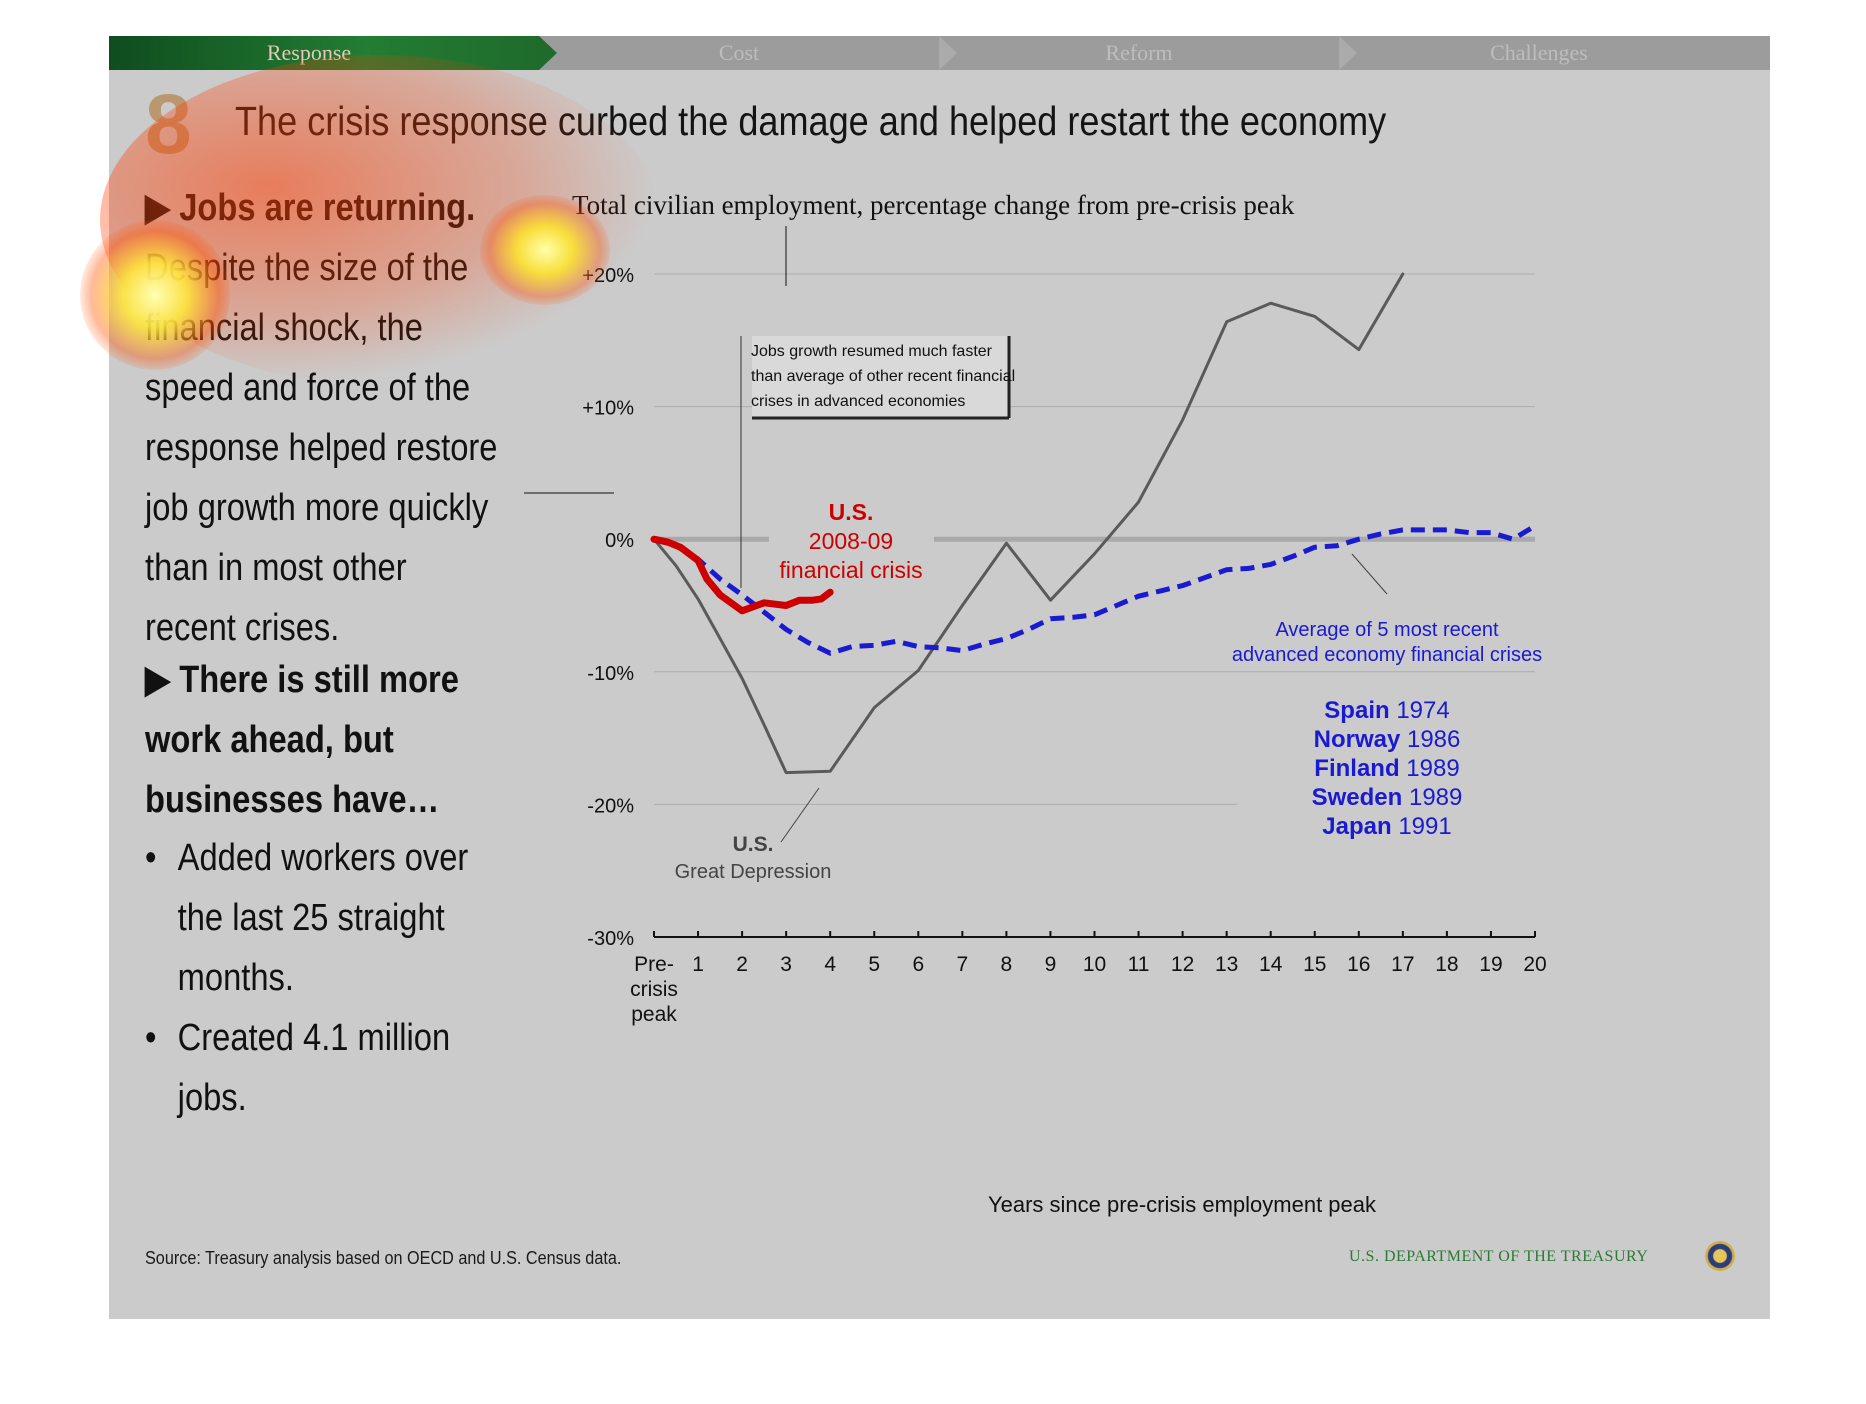 Image resolution: width=1866 pixels, height=1404 pixels. What do you see at coordinates (742, 964) in the screenshot?
I see `x-tick-label: 2` at bounding box center [742, 964].